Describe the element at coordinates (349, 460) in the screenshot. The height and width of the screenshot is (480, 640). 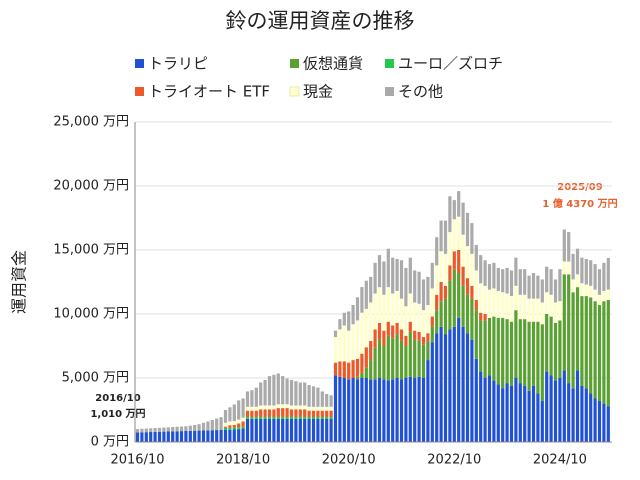
I see `x-tick-label: 2020/10` at that location.